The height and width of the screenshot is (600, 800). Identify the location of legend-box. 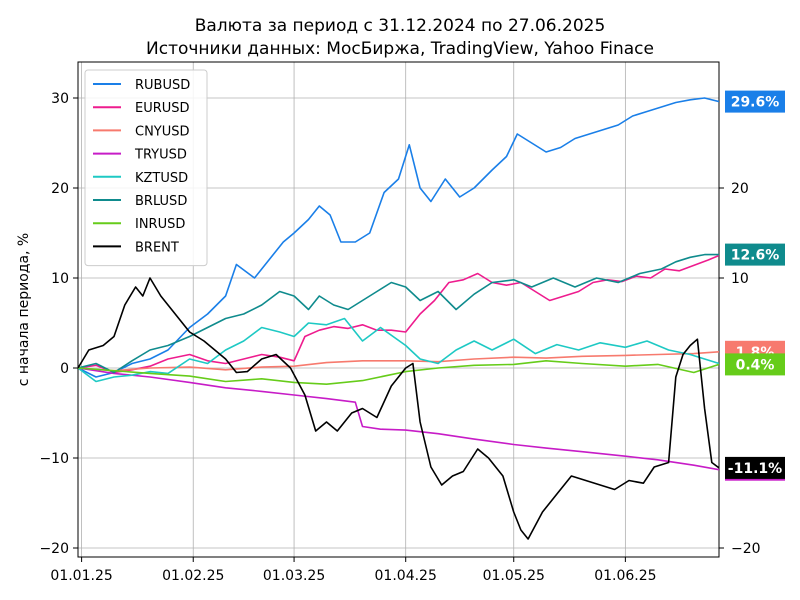
(146, 168).